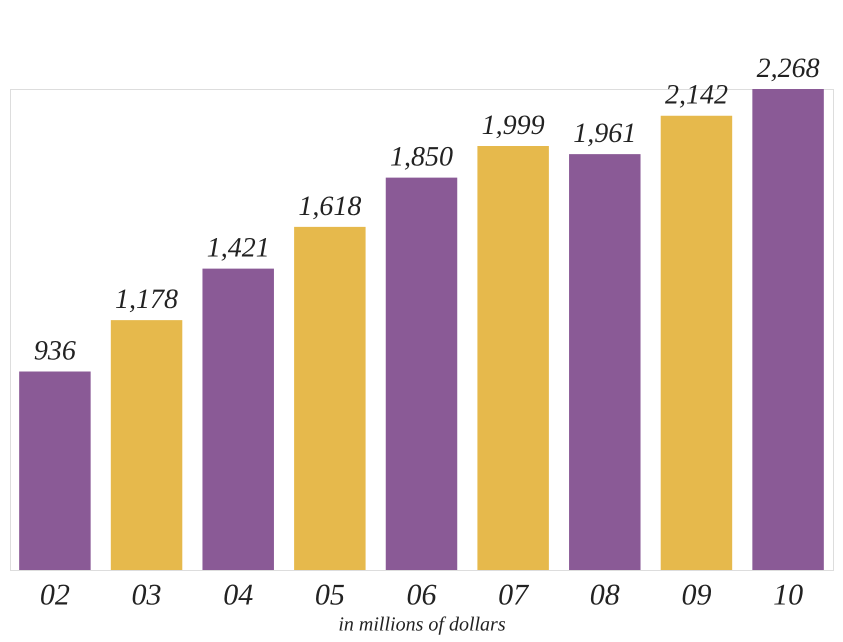 The height and width of the screenshot is (642, 843). Describe the element at coordinates (147, 595) in the screenshot. I see `x-tick-label: 03` at that location.